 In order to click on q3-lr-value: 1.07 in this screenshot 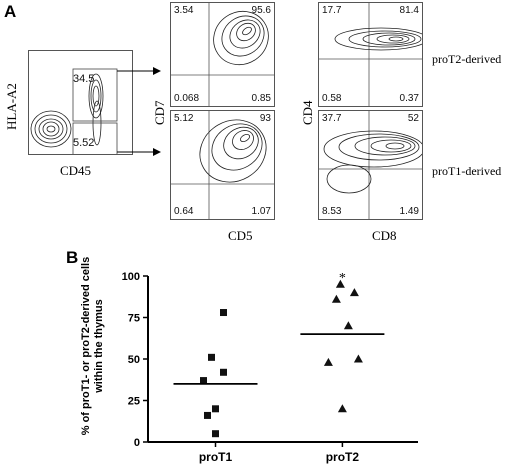, I will do `click(261, 211)`.